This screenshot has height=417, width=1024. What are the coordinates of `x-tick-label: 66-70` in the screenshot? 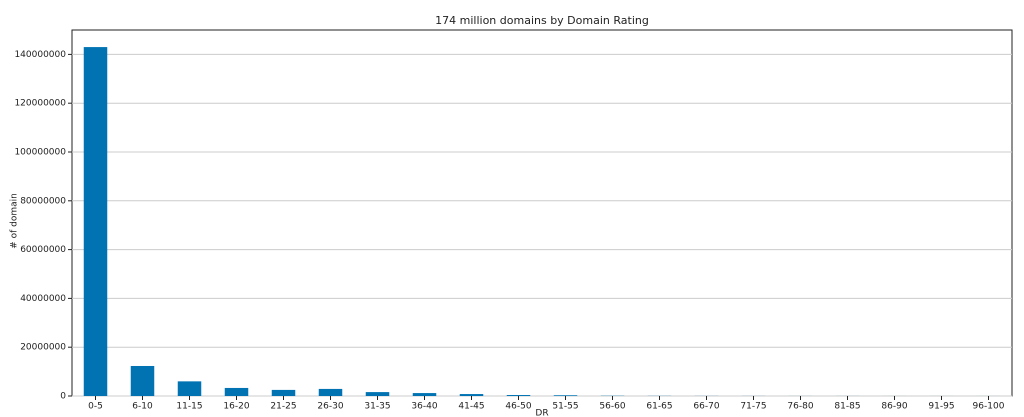 It's located at (706, 407).